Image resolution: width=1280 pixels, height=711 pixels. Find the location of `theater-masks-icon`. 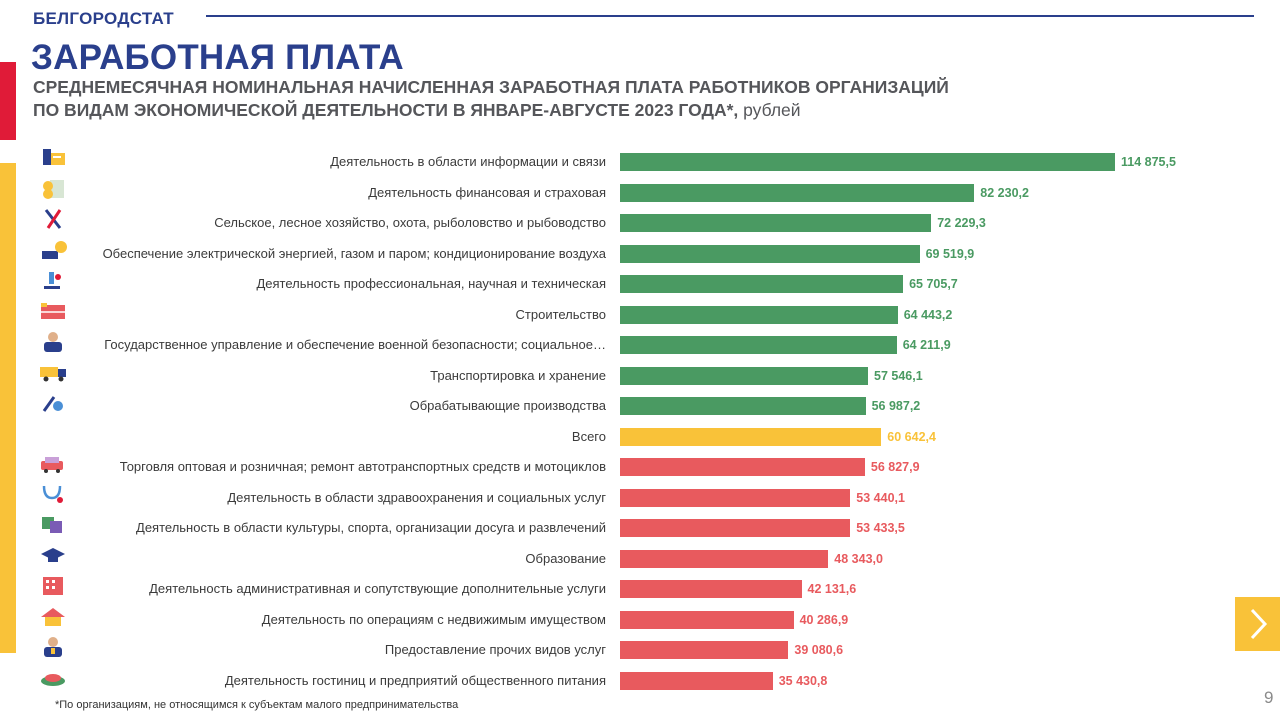

theater-masks-icon is located at coordinates (52, 525).